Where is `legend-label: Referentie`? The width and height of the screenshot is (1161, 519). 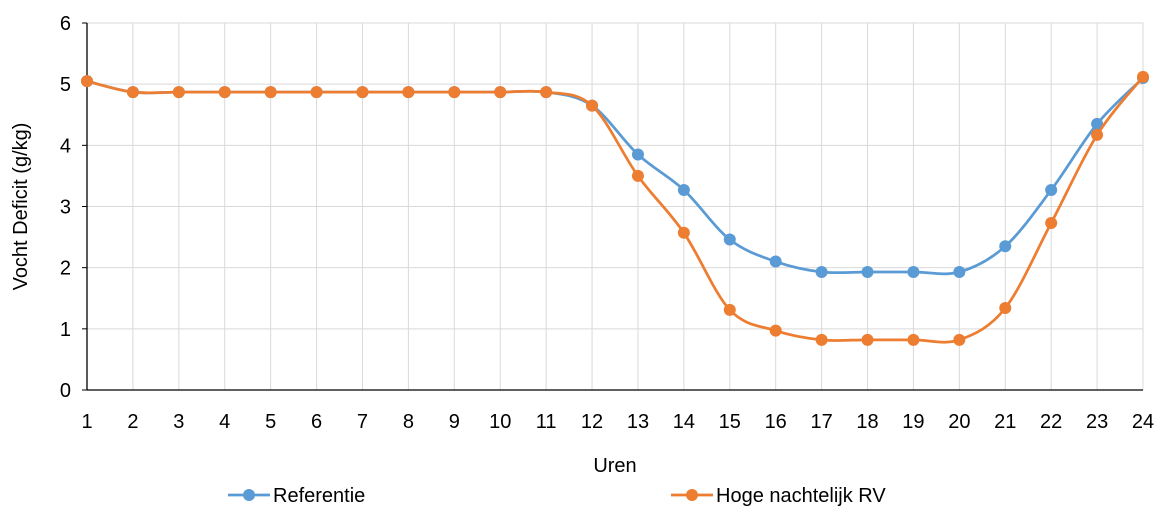 legend-label: Referentie is located at coordinates (319, 496).